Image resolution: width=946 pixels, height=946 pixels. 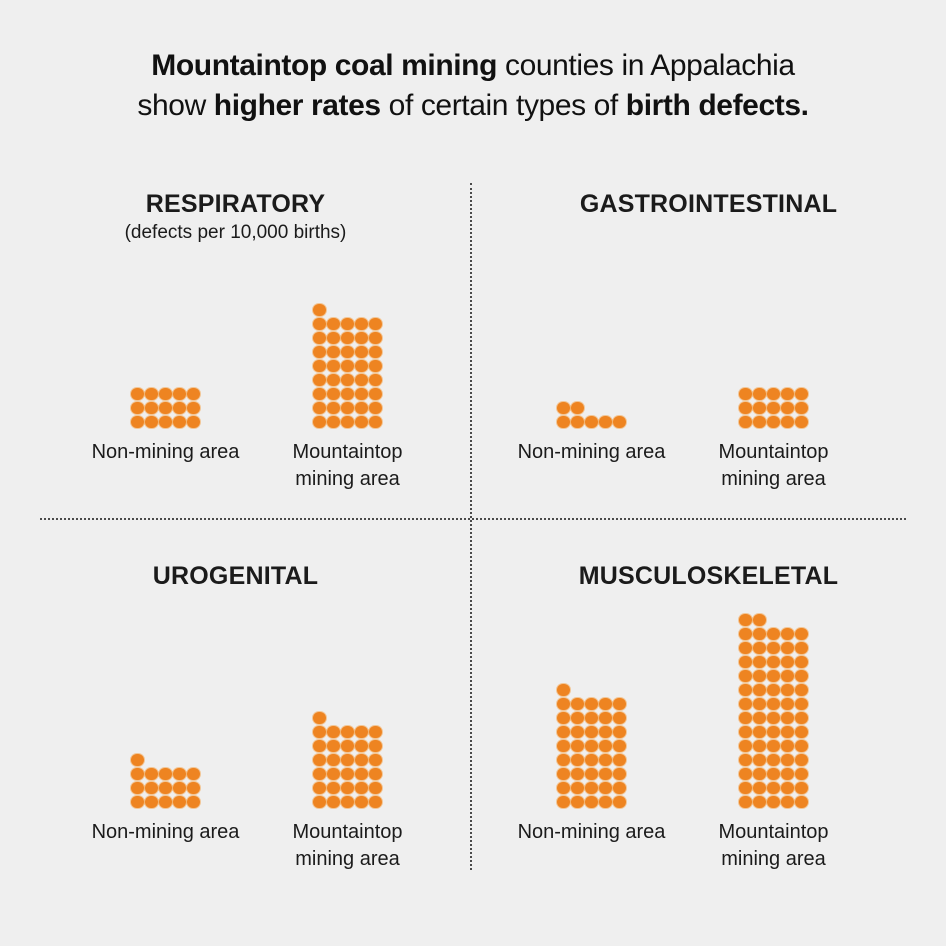 What do you see at coordinates (708, 576) in the screenshot?
I see `quadrant-title: MUSCULOSKELETAL` at bounding box center [708, 576].